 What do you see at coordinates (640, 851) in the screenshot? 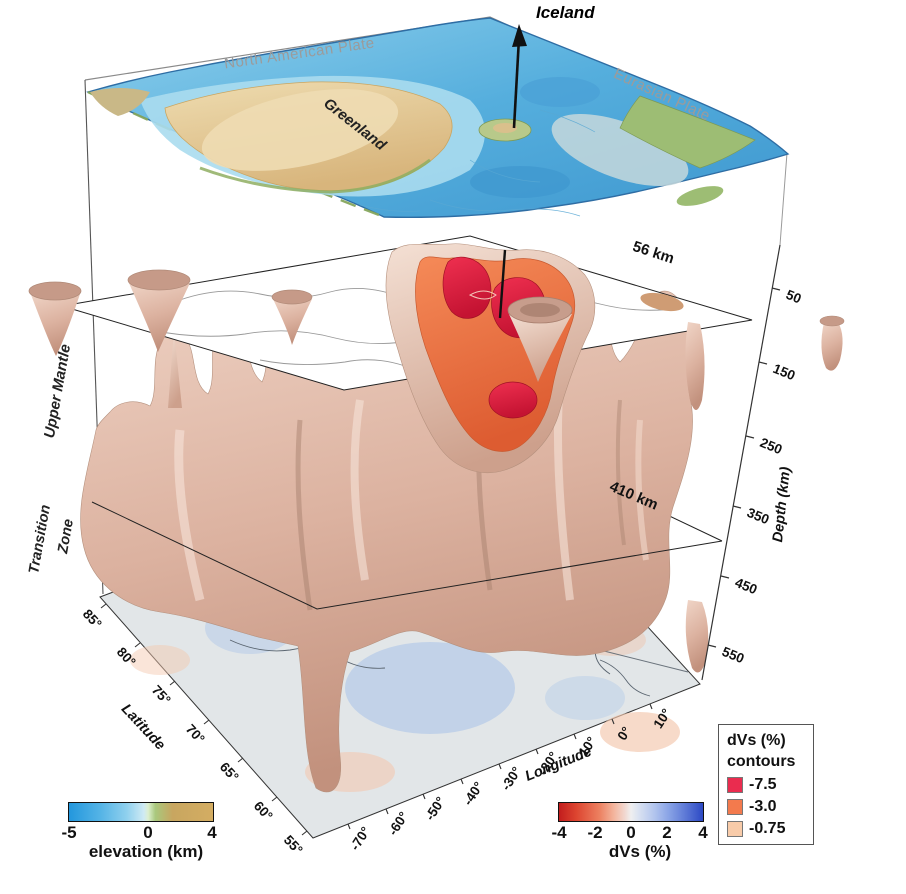
I see `dvs-colorbar-label: dVs (%)` at bounding box center [640, 851].